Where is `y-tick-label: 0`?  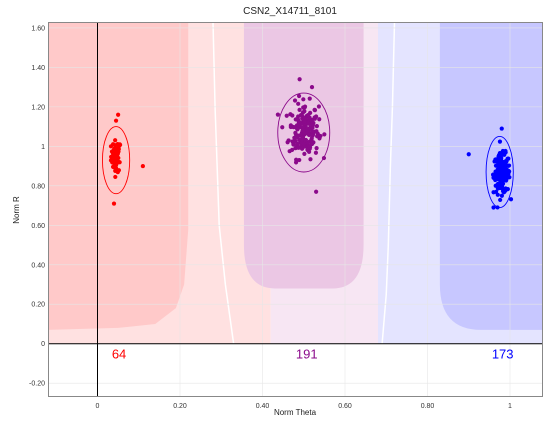
y-tick-label: 0 is located at coordinates (43, 344).